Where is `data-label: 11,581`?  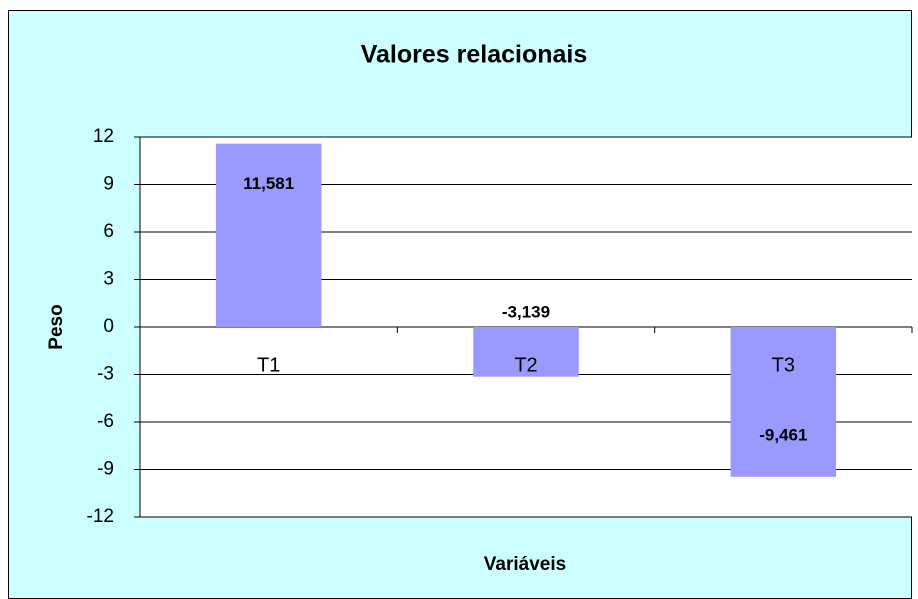
data-label: 11,581 is located at coordinates (268, 183).